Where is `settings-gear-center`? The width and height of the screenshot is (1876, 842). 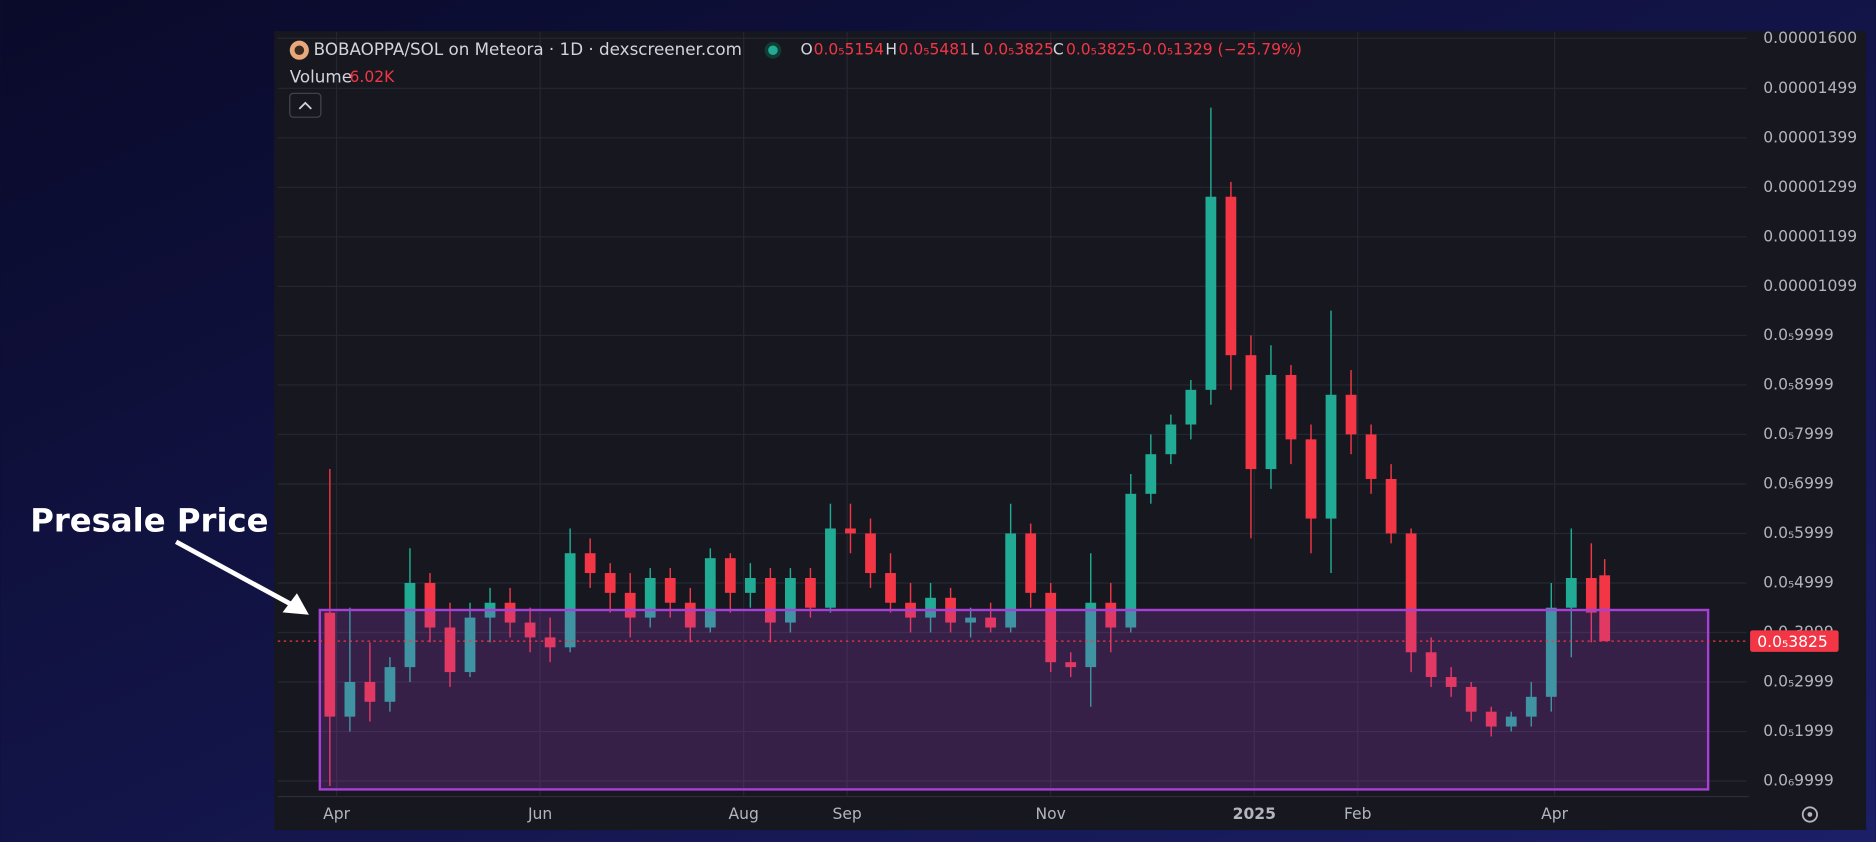 settings-gear-center is located at coordinates (1810, 814).